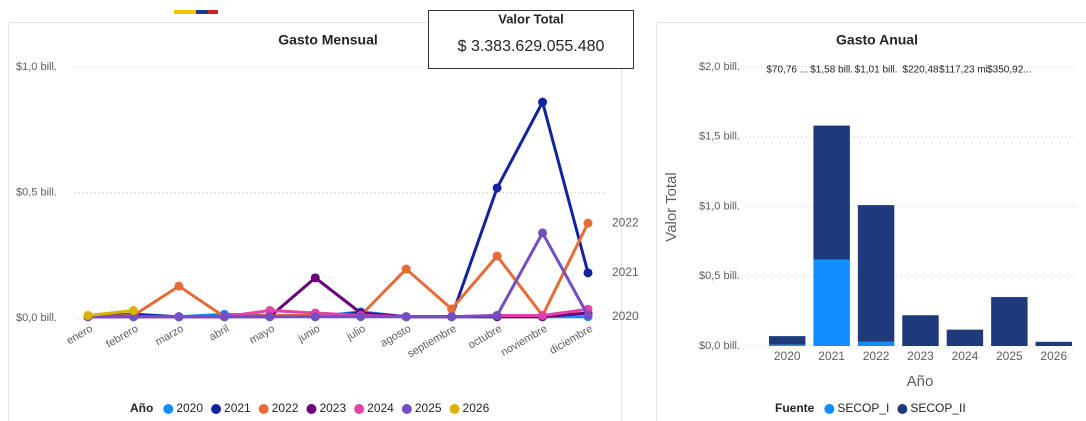 This screenshot has width=1086, height=421. I want to click on chart-title: Gasto Anual, so click(877, 40).